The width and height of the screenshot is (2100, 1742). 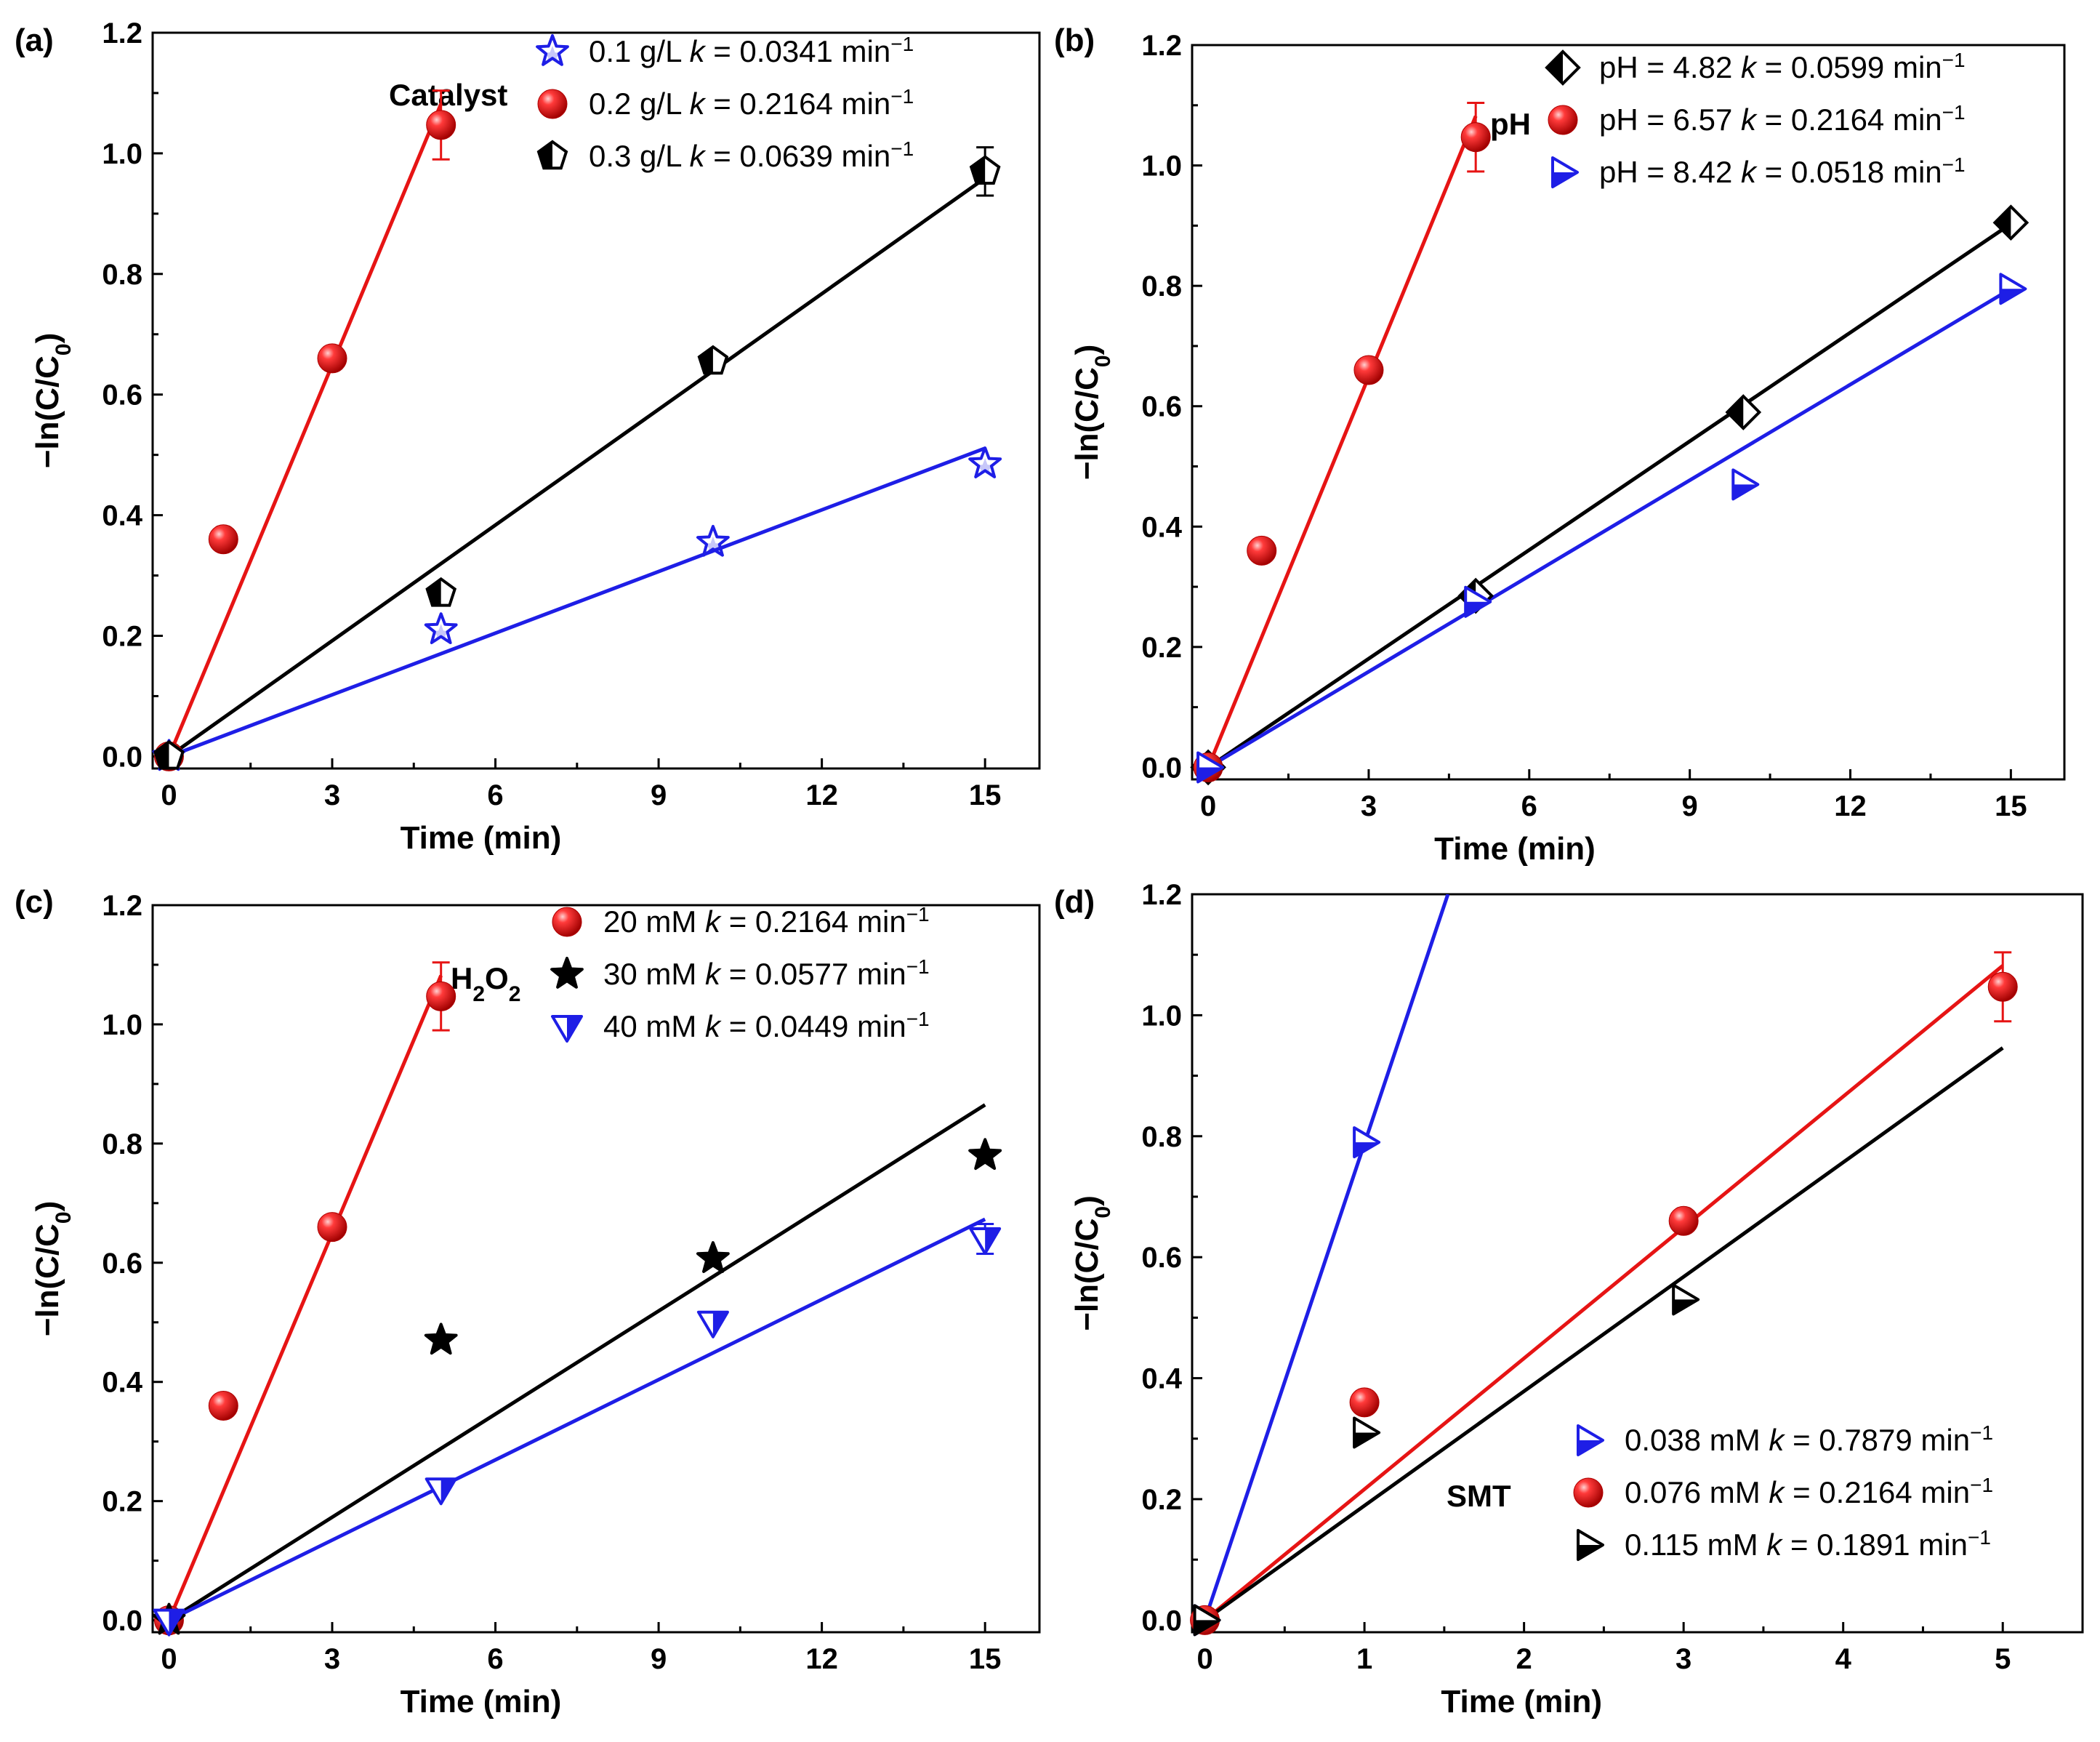 What do you see at coordinates (1809, 1492) in the screenshot?
I see `legend-entry: 0.076 mM k = 0.2164 min−1` at bounding box center [1809, 1492].